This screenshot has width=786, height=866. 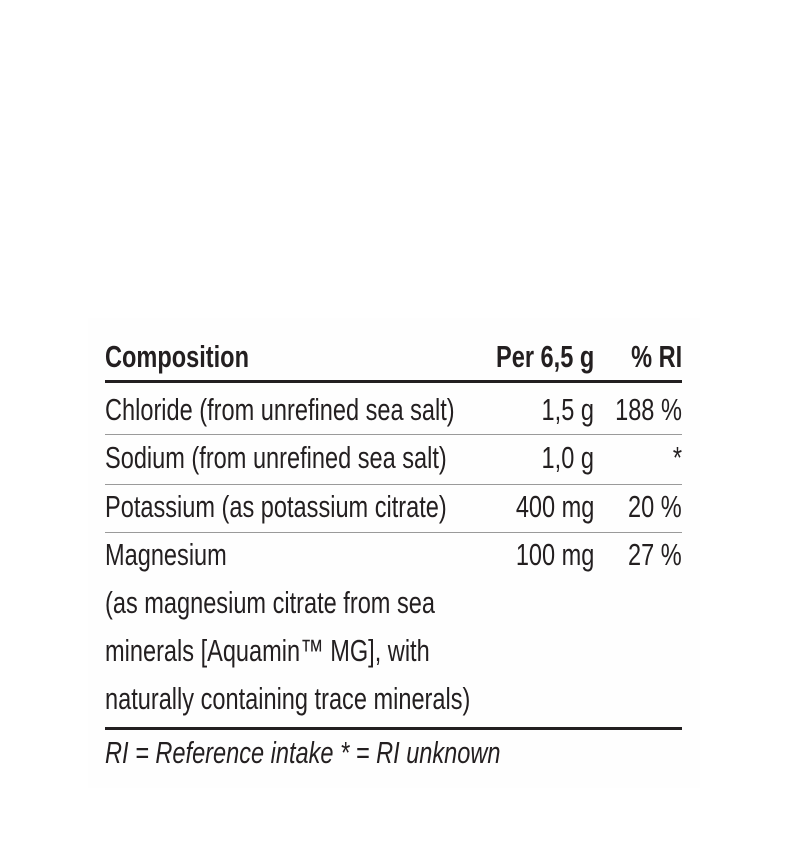 I want to click on row-magnesium-detail-line: (as magnesium citrate from sea, so click(x=270, y=602).